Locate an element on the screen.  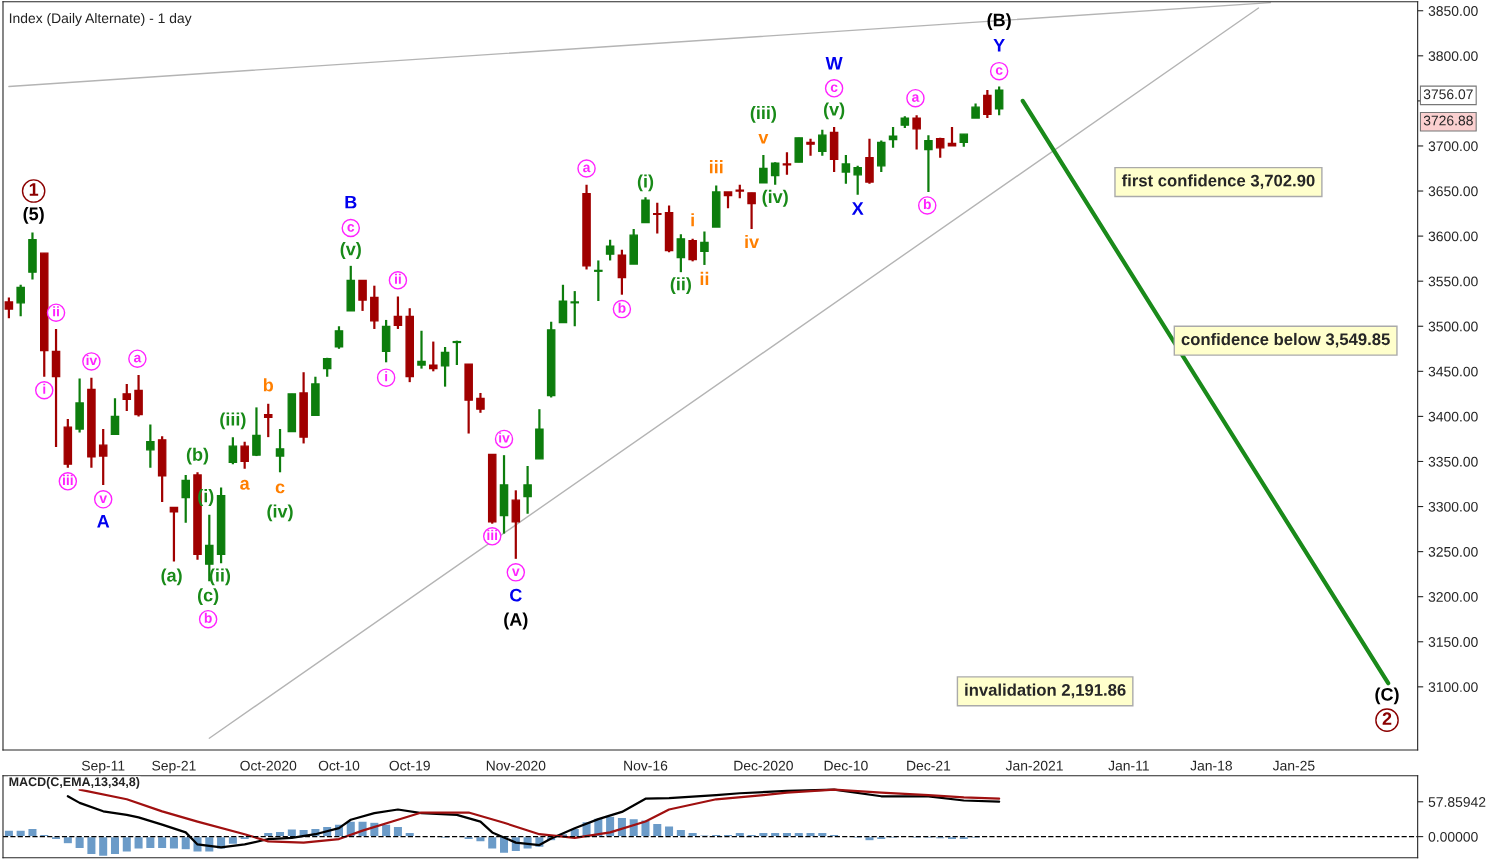
x-tick-label: Sep-21 is located at coordinates (174, 767).